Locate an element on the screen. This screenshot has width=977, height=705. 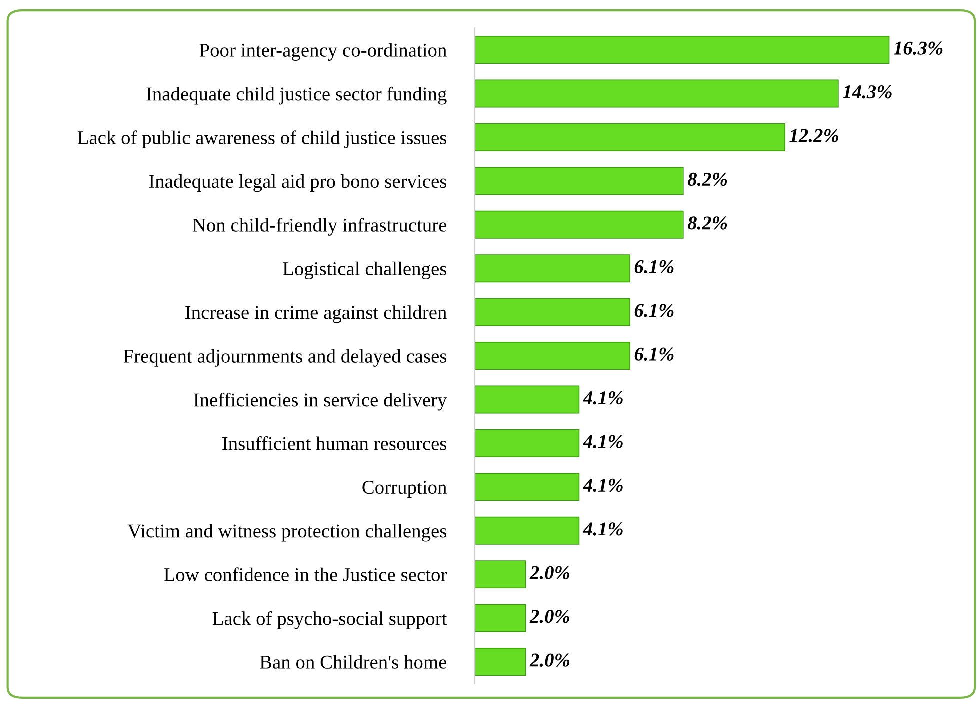
data-label: 14.3% is located at coordinates (867, 92).